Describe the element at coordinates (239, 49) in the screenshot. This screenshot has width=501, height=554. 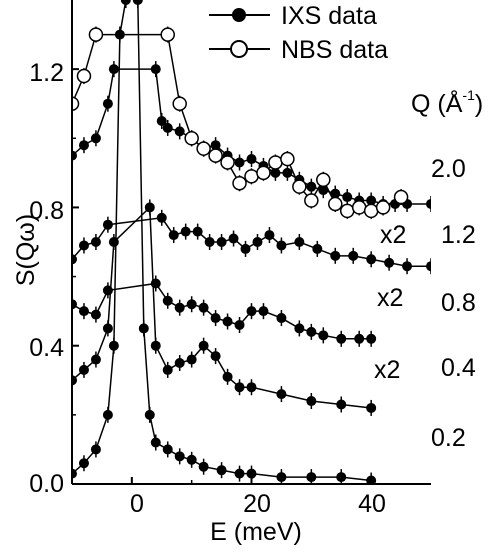
I see `legend-marker-nbs` at that location.